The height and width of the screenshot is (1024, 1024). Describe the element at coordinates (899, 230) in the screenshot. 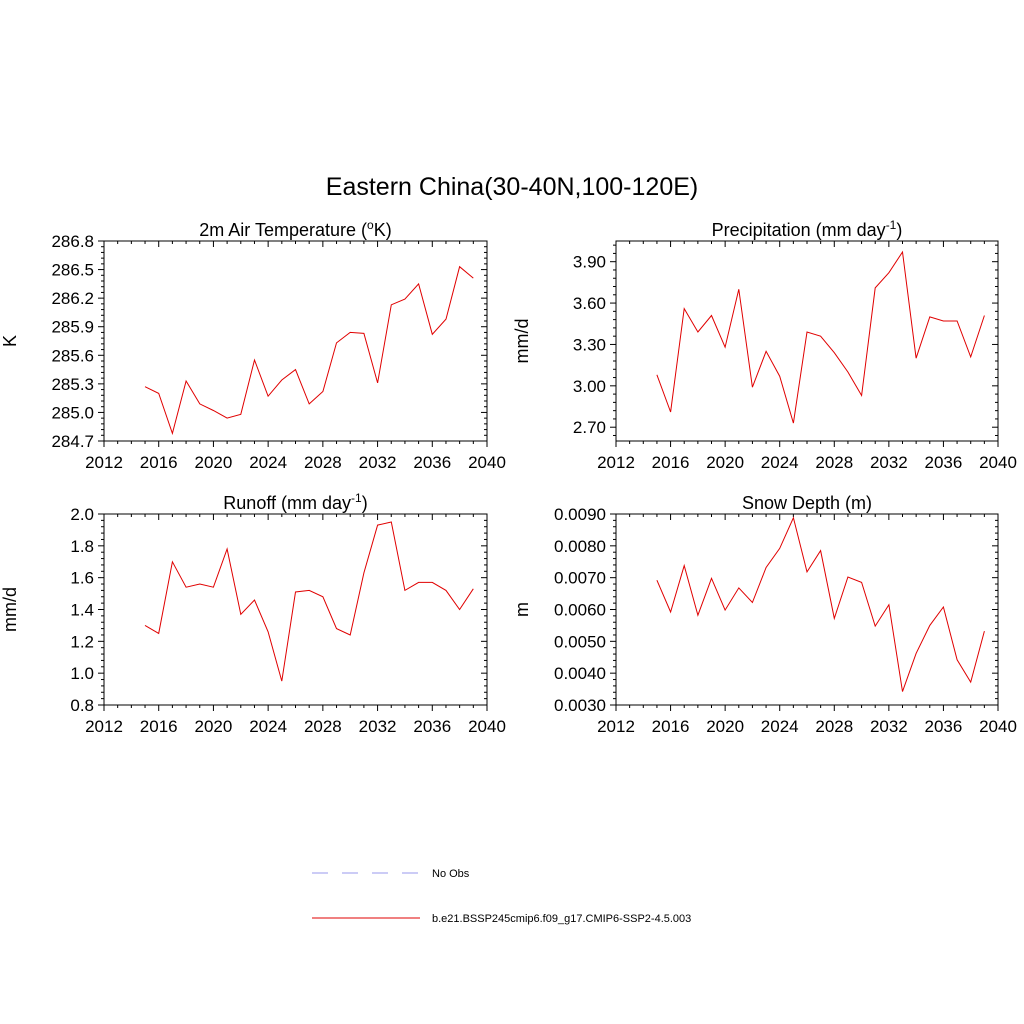

I see `precipitation-title-text-end: )` at that location.